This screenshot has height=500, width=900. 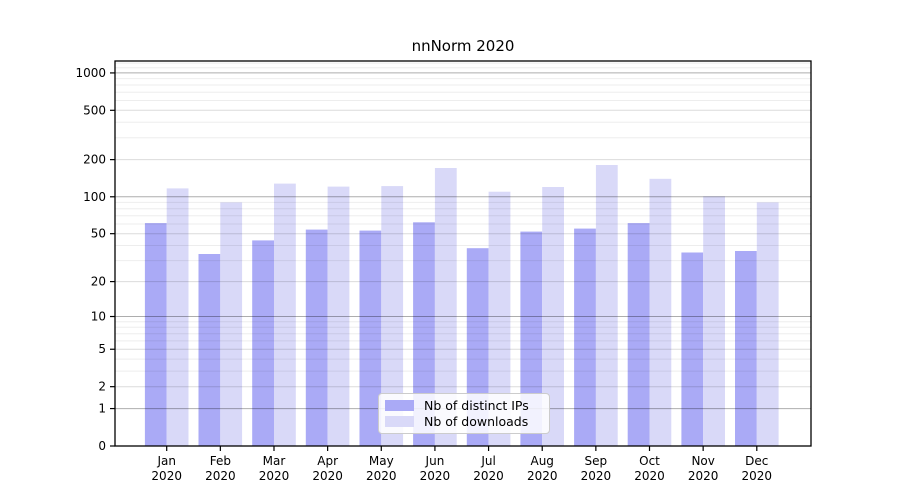 What do you see at coordinates (606, 305) in the screenshot?
I see `bar-downloads-sep` at bounding box center [606, 305].